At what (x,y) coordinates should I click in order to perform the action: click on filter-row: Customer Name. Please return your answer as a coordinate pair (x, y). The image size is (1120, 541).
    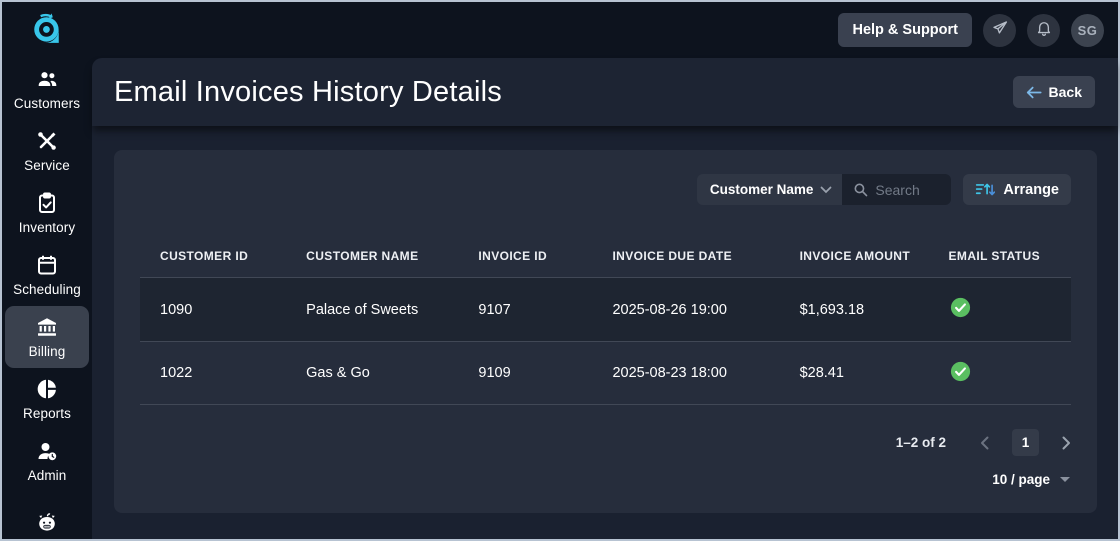
    Looking at the image, I should click on (605, 189).